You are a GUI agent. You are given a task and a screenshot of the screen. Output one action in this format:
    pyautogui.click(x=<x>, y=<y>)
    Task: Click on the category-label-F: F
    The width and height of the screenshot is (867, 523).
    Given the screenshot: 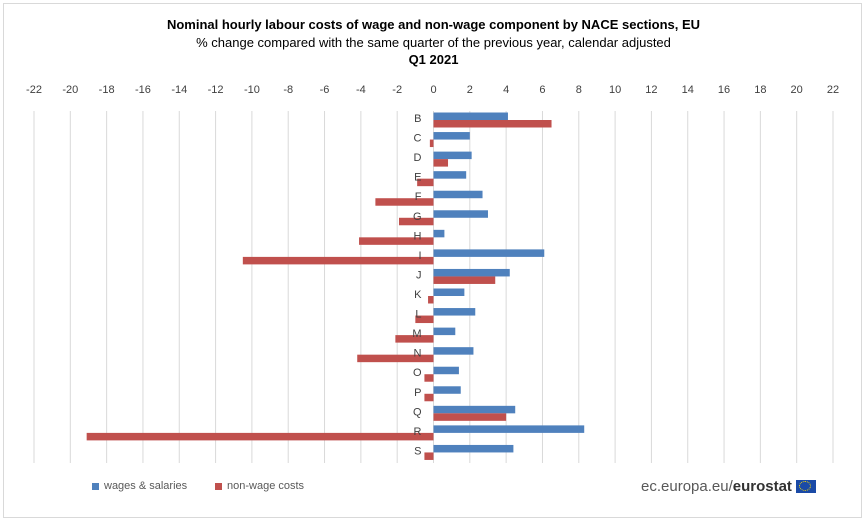 What is the action you would take?
    pyautogui.click(x=418, y=197)
    